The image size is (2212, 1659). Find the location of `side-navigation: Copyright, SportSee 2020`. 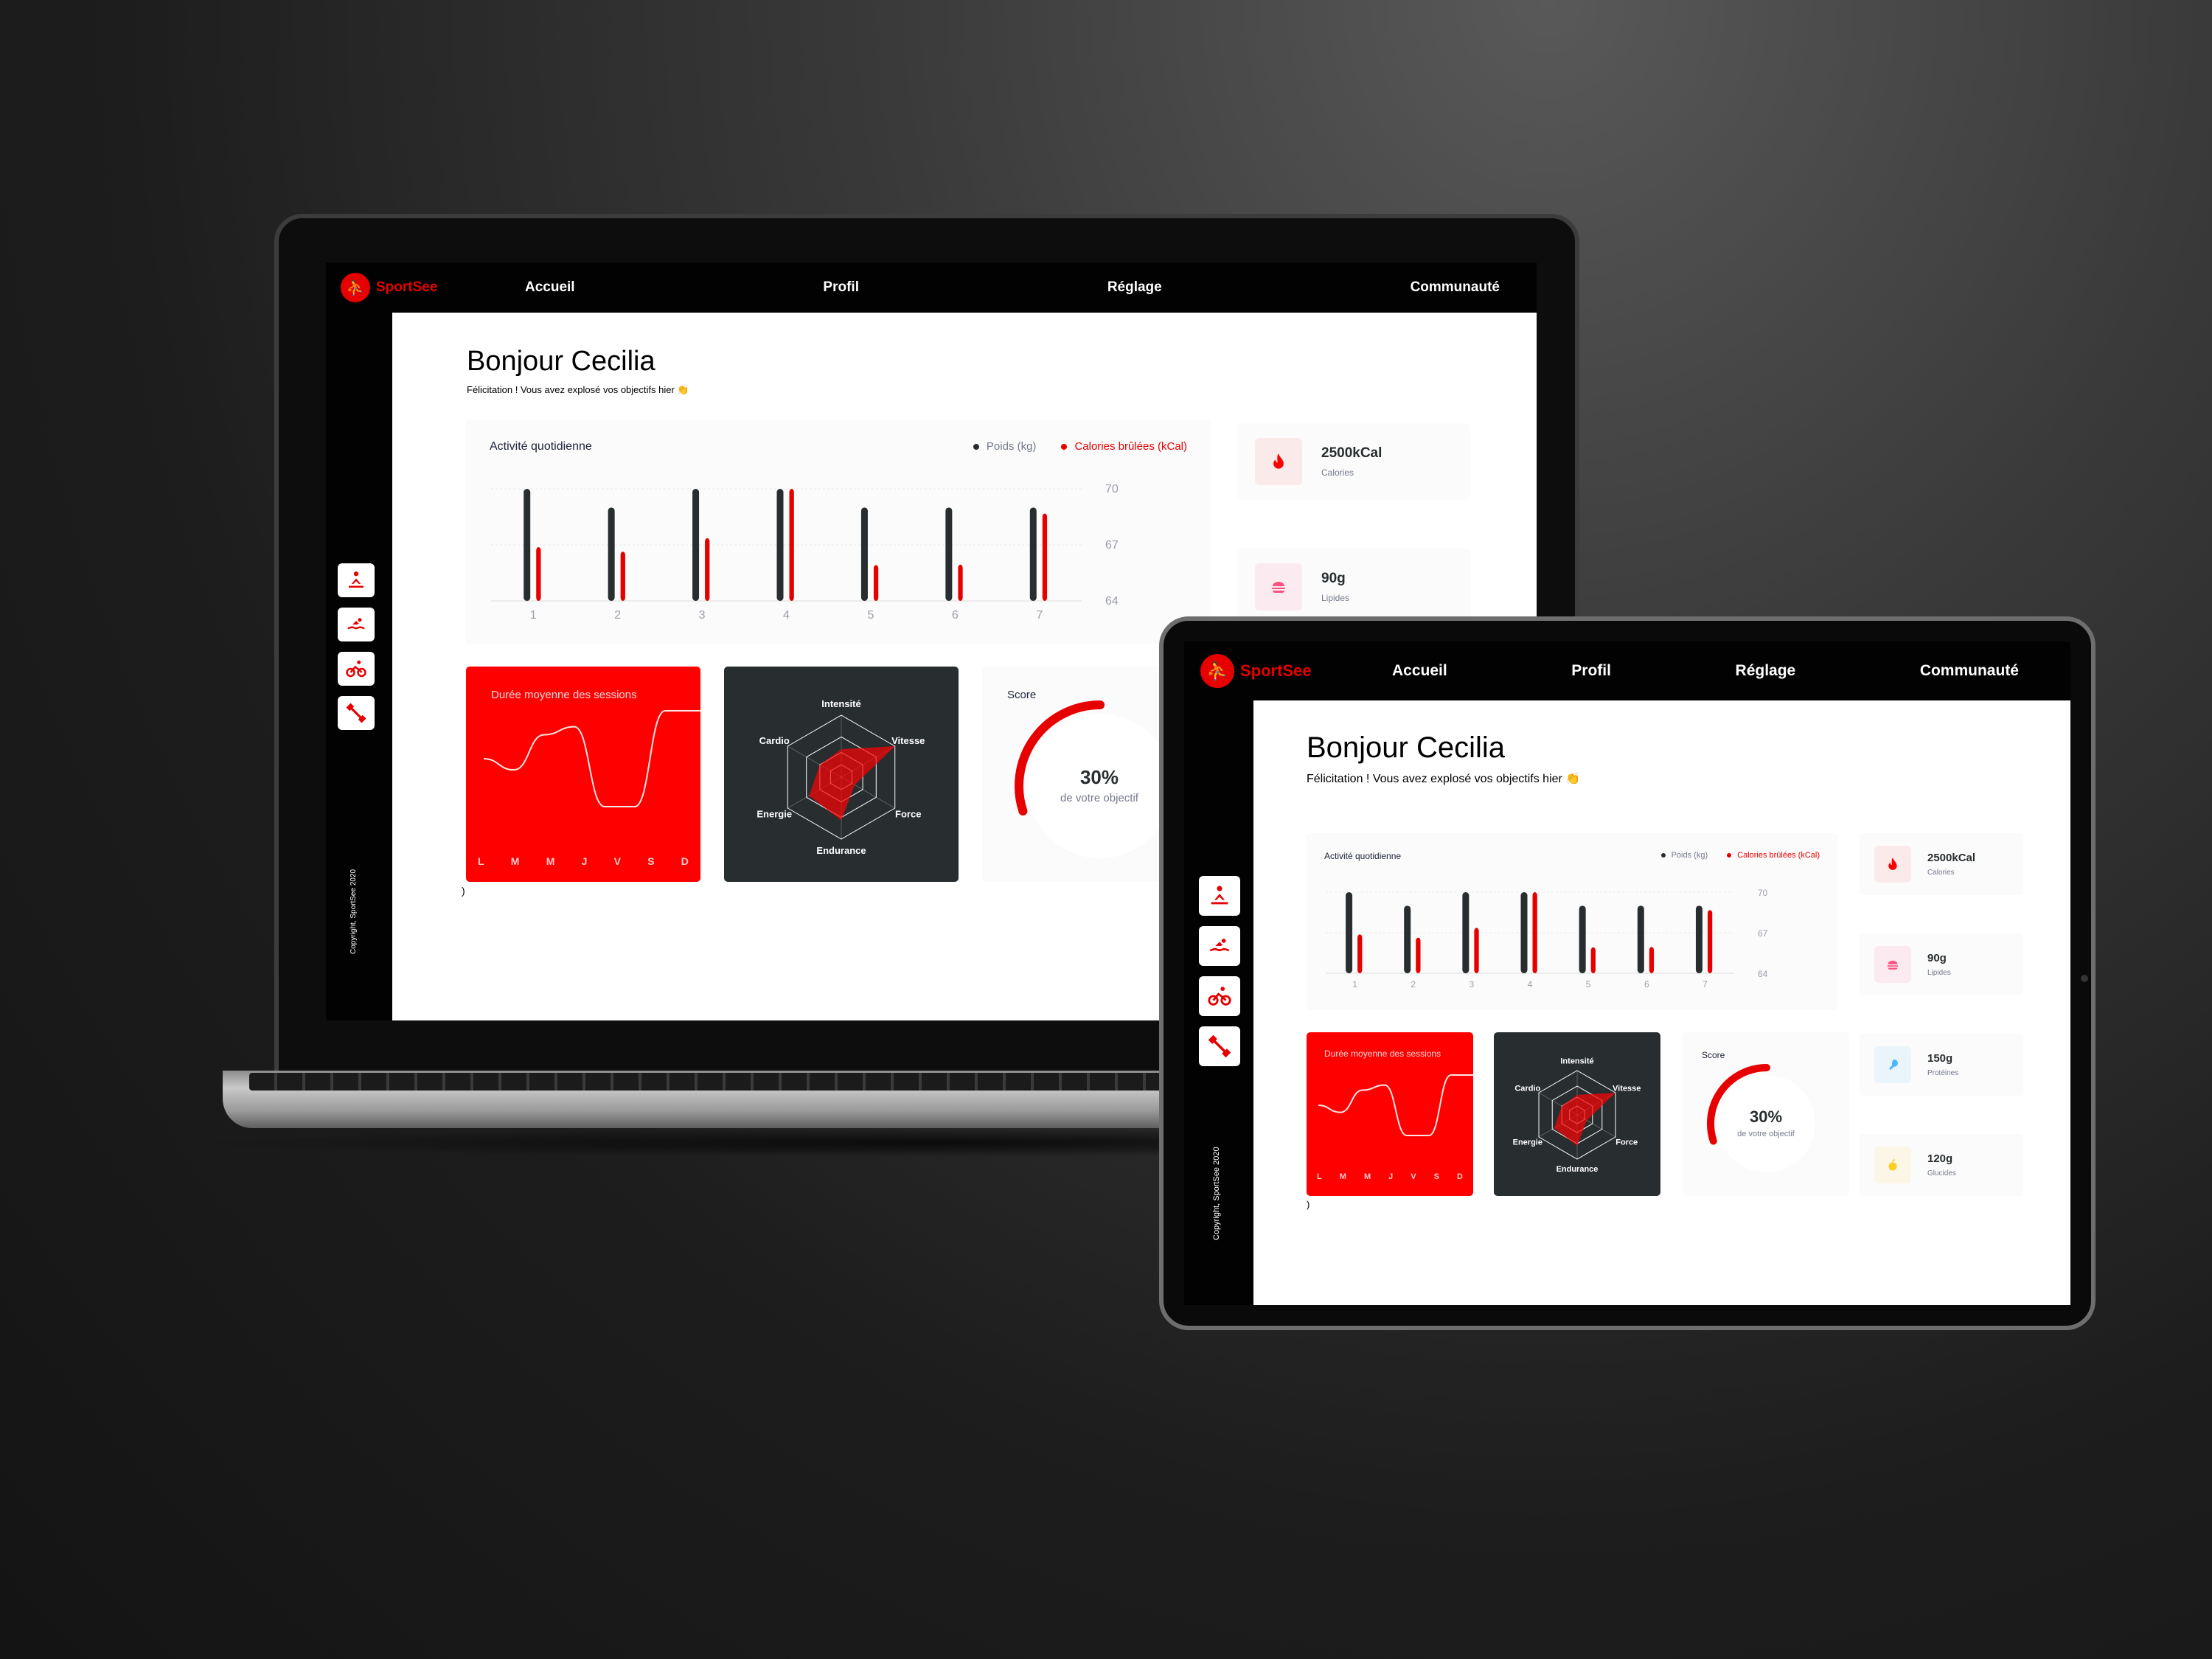

side-navigation: Copyright, SportSee 2020 is located at coordinates (359, 666).